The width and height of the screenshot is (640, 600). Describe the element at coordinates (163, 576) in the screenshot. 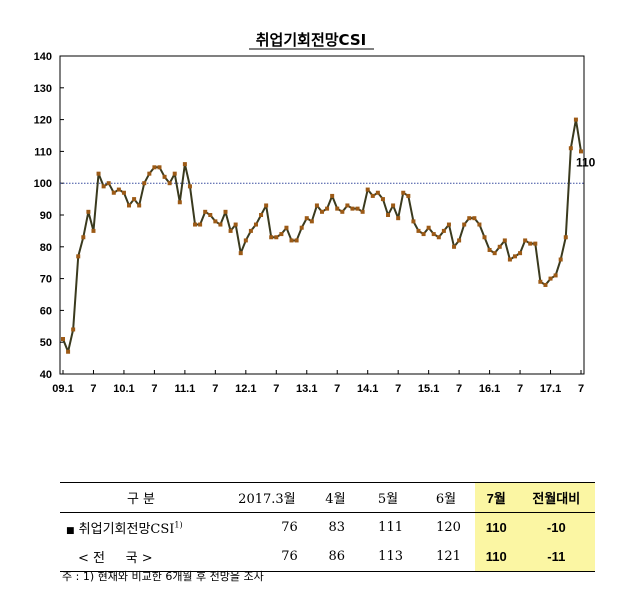

I see `footnote: 주 : 1) 현재와 비교한 6개월 후 전망을 조사` at that location.